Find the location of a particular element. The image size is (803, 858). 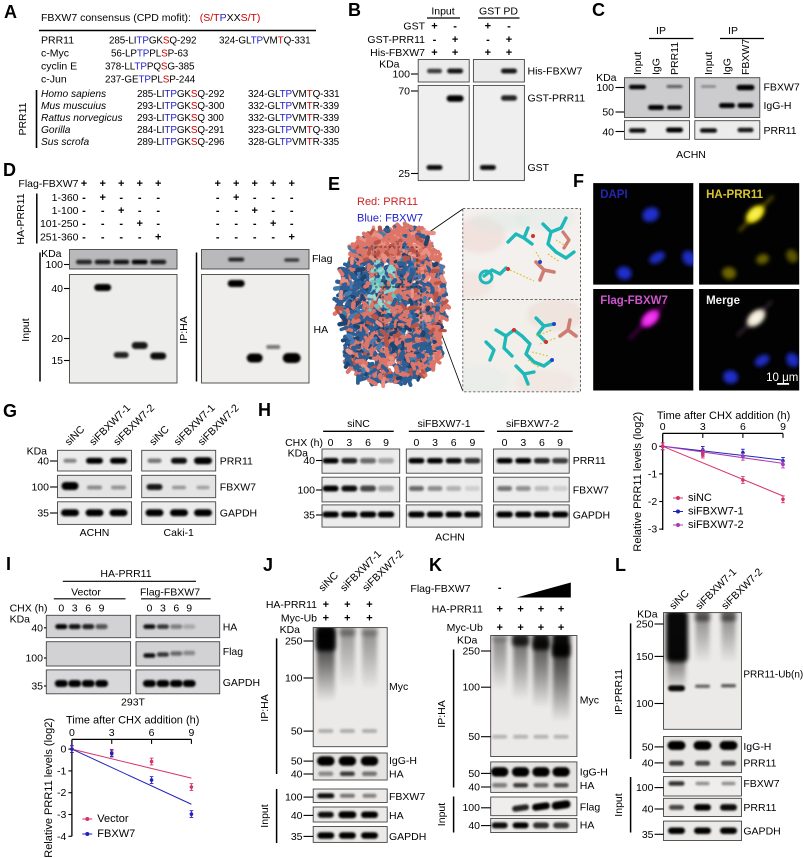

svg-text: F is located at coordinates (578, 181).